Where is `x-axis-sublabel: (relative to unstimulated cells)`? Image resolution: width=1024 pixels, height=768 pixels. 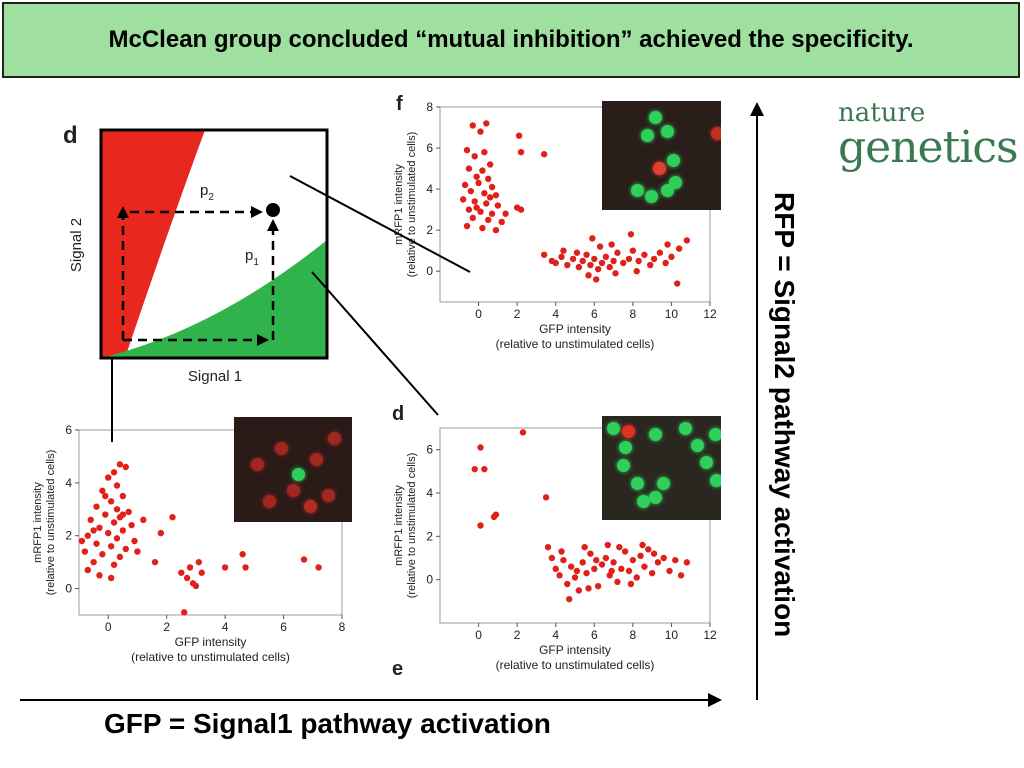 x-axis-sublabel: (relative to unstimulated cells) is located at coordinates (575, 344).